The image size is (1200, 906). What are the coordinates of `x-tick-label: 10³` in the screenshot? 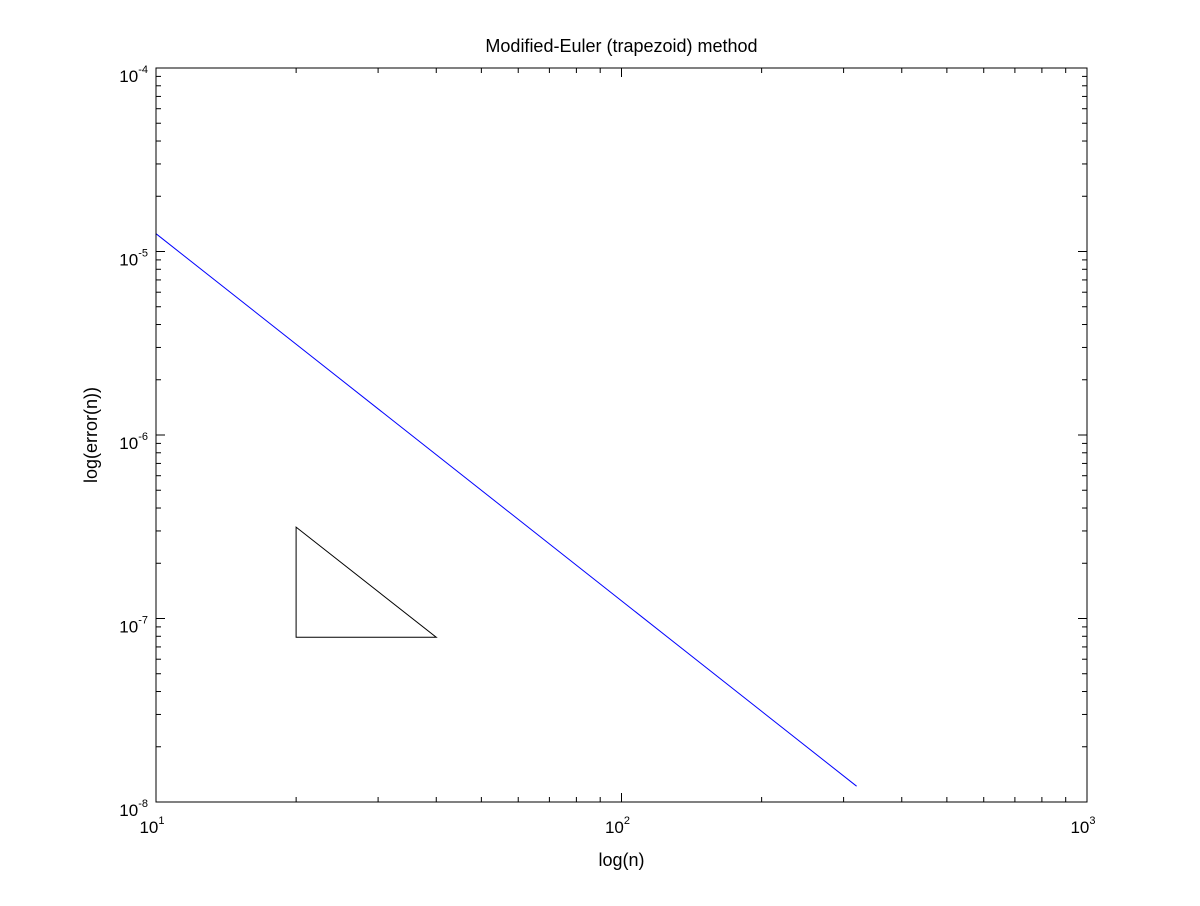 It's located at (1082, 826).